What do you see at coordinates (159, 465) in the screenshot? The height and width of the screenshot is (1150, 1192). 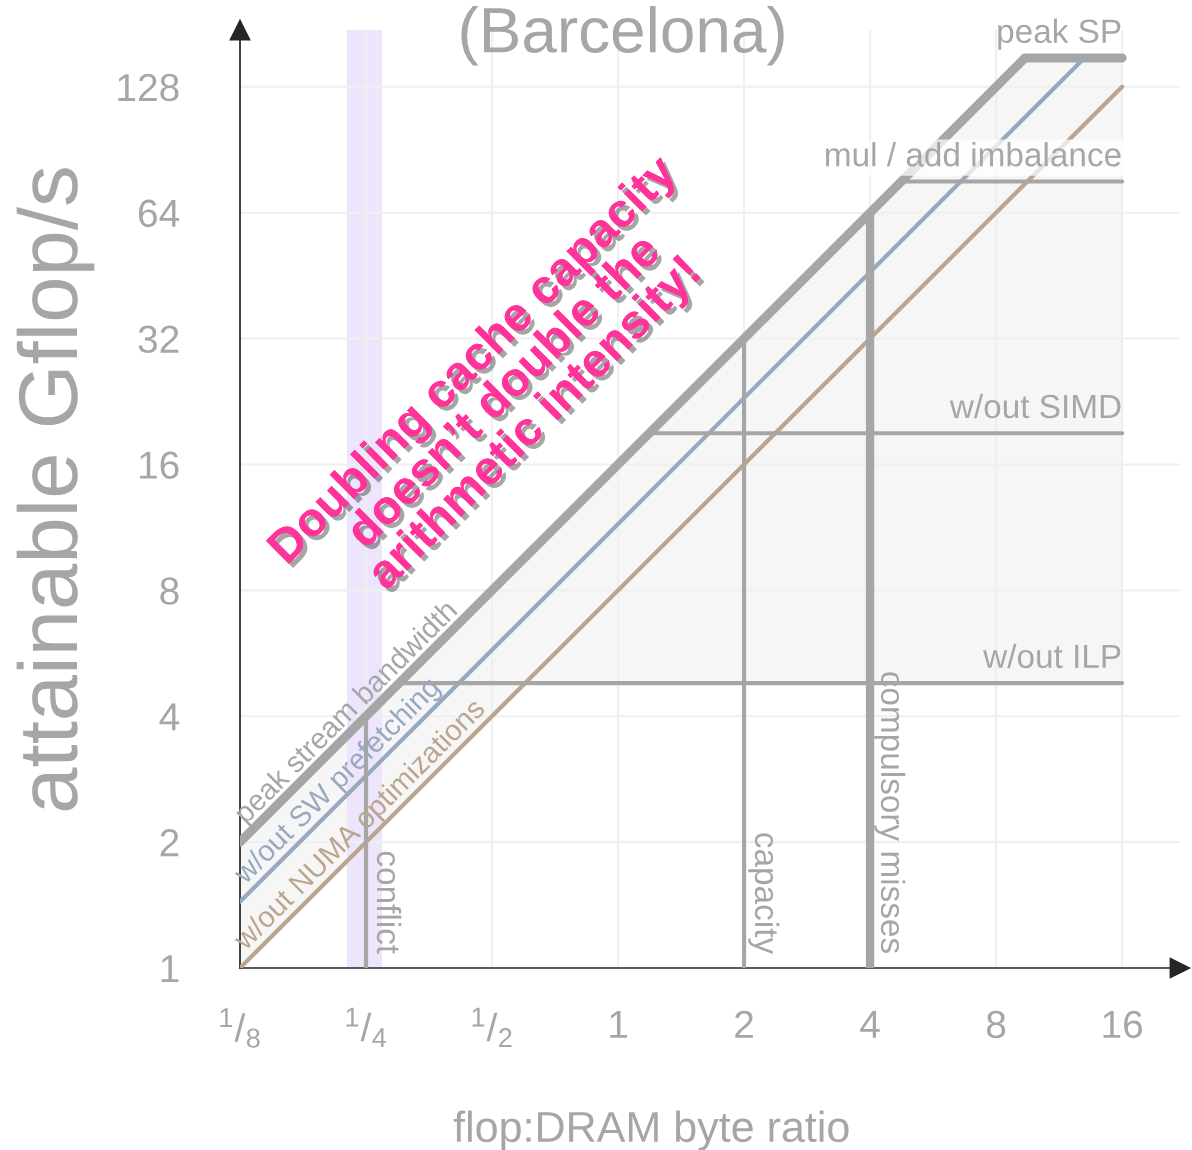 I see `y-tick-label: 16` at bounding box center [159, 465].